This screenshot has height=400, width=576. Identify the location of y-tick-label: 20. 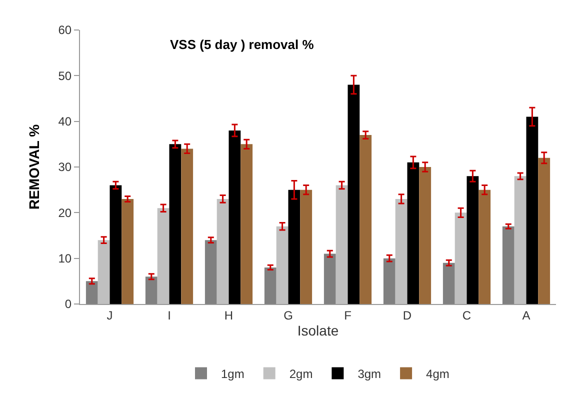
(65, 213).